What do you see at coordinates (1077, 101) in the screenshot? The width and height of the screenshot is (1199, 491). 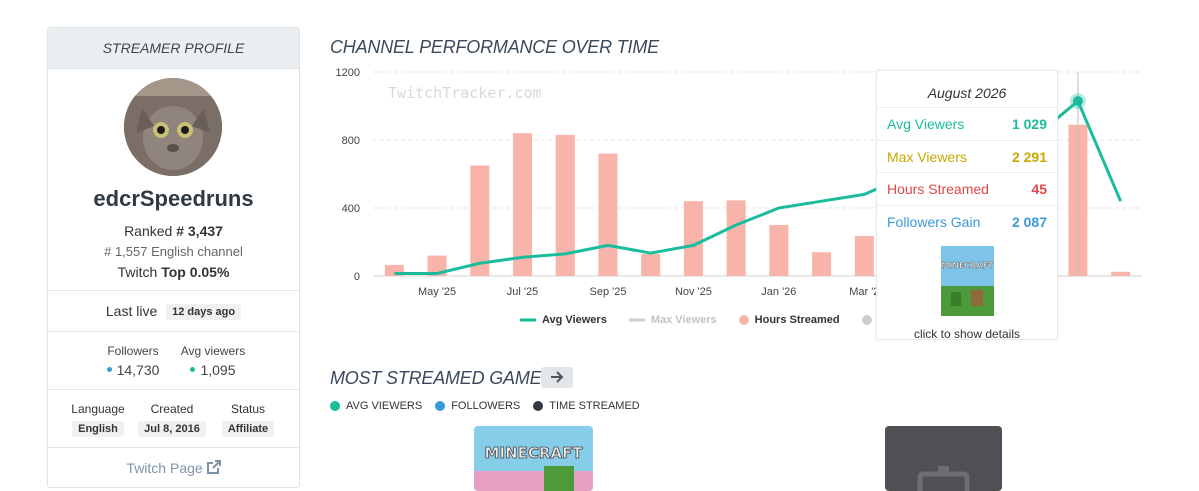 I see `highlight-point` at bounding box center [1077, 101].